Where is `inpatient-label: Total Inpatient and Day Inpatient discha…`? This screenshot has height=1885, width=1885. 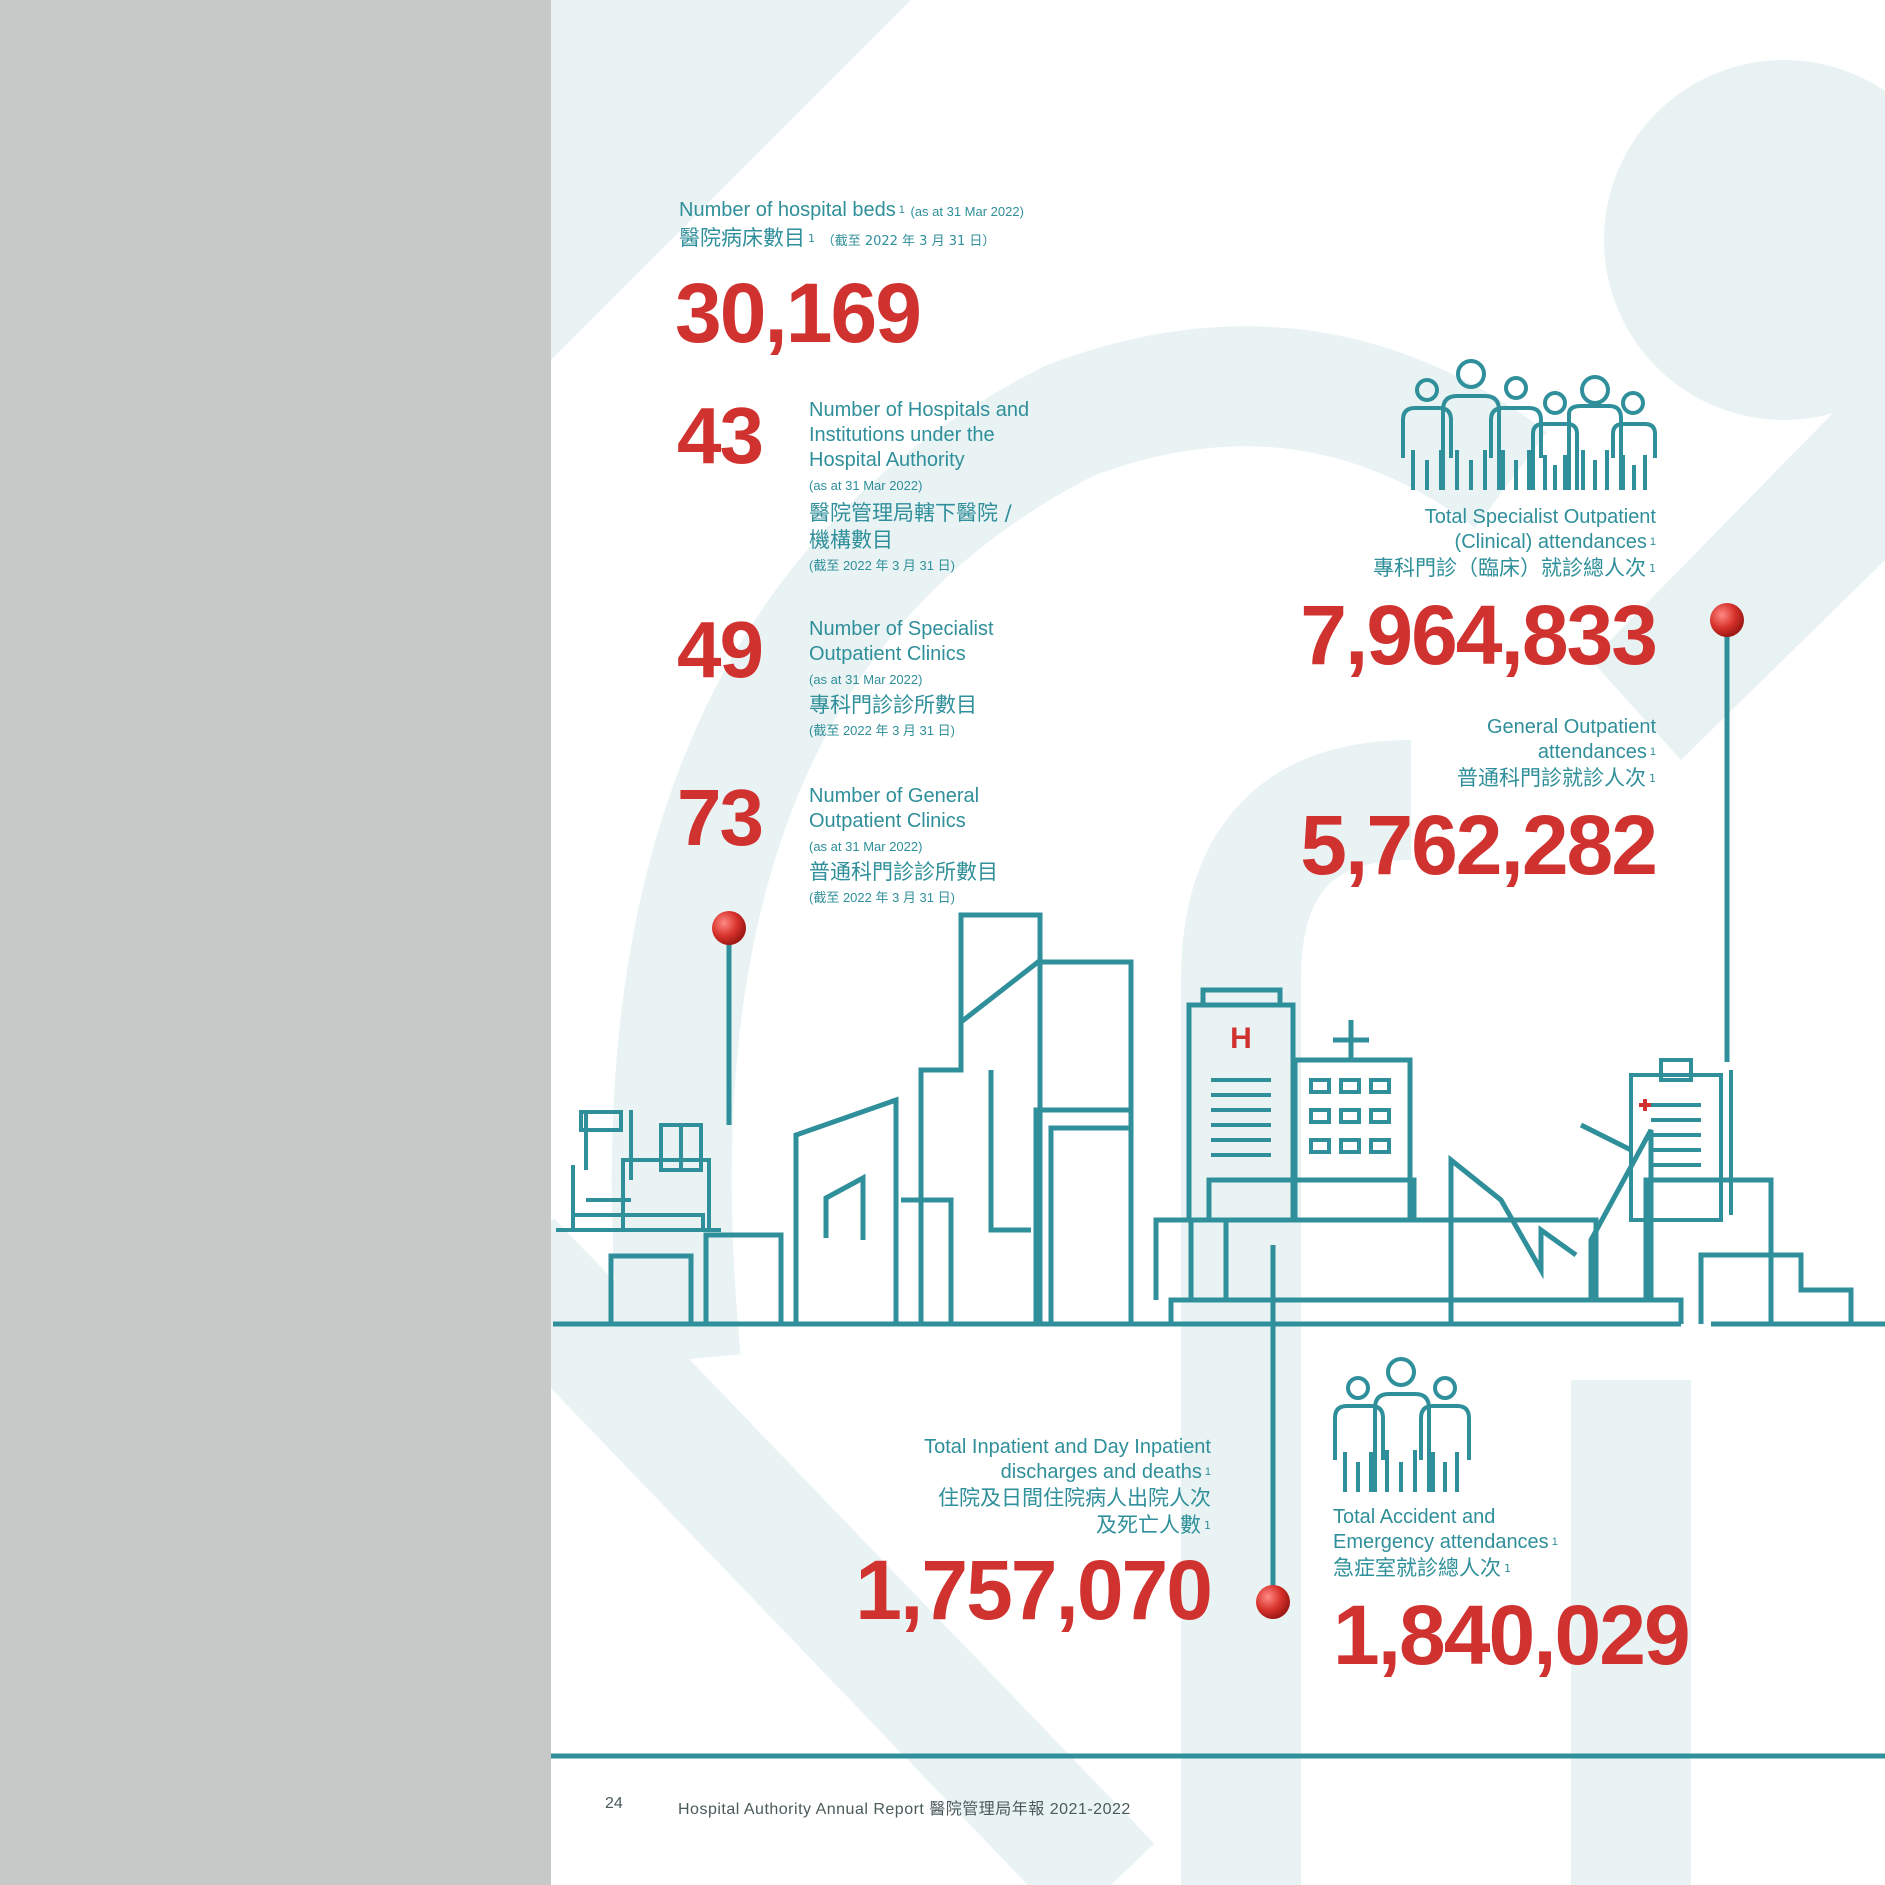 inpatient-label: Total Inpatient and Day Inpatient discha… is located at coordinates (981, 1487).